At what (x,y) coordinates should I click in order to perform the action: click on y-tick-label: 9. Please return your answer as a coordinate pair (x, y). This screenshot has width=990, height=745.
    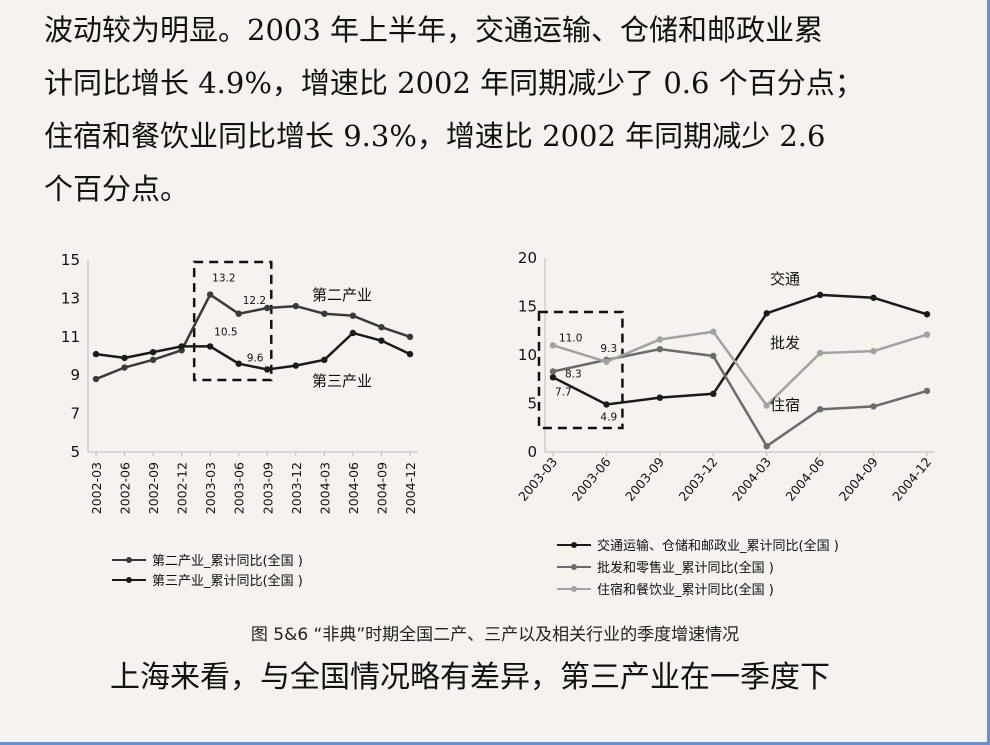
    Looking at the image, I should click on (75, 375).